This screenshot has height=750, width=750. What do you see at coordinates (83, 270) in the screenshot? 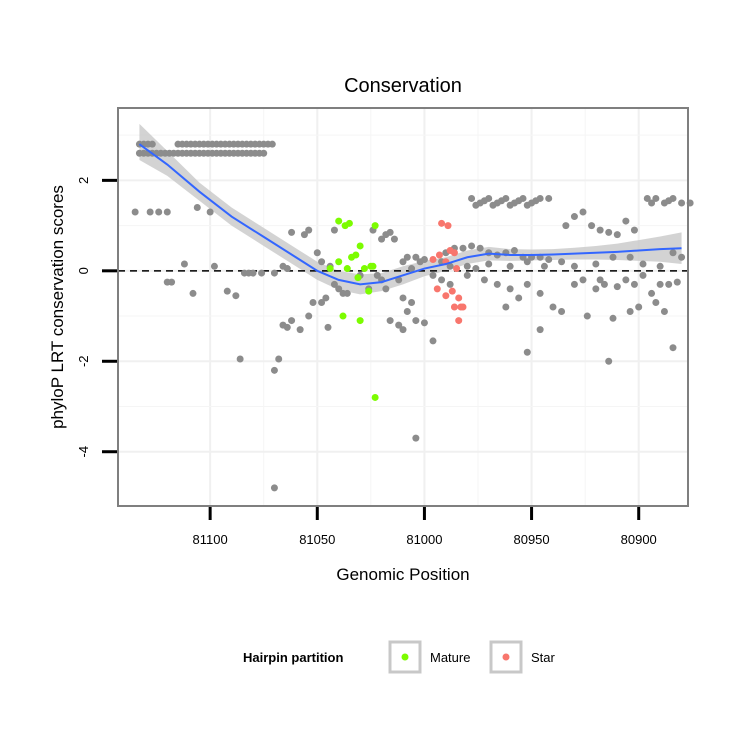
I see `y-tick-label: 0` at bounding box center [83, 270].